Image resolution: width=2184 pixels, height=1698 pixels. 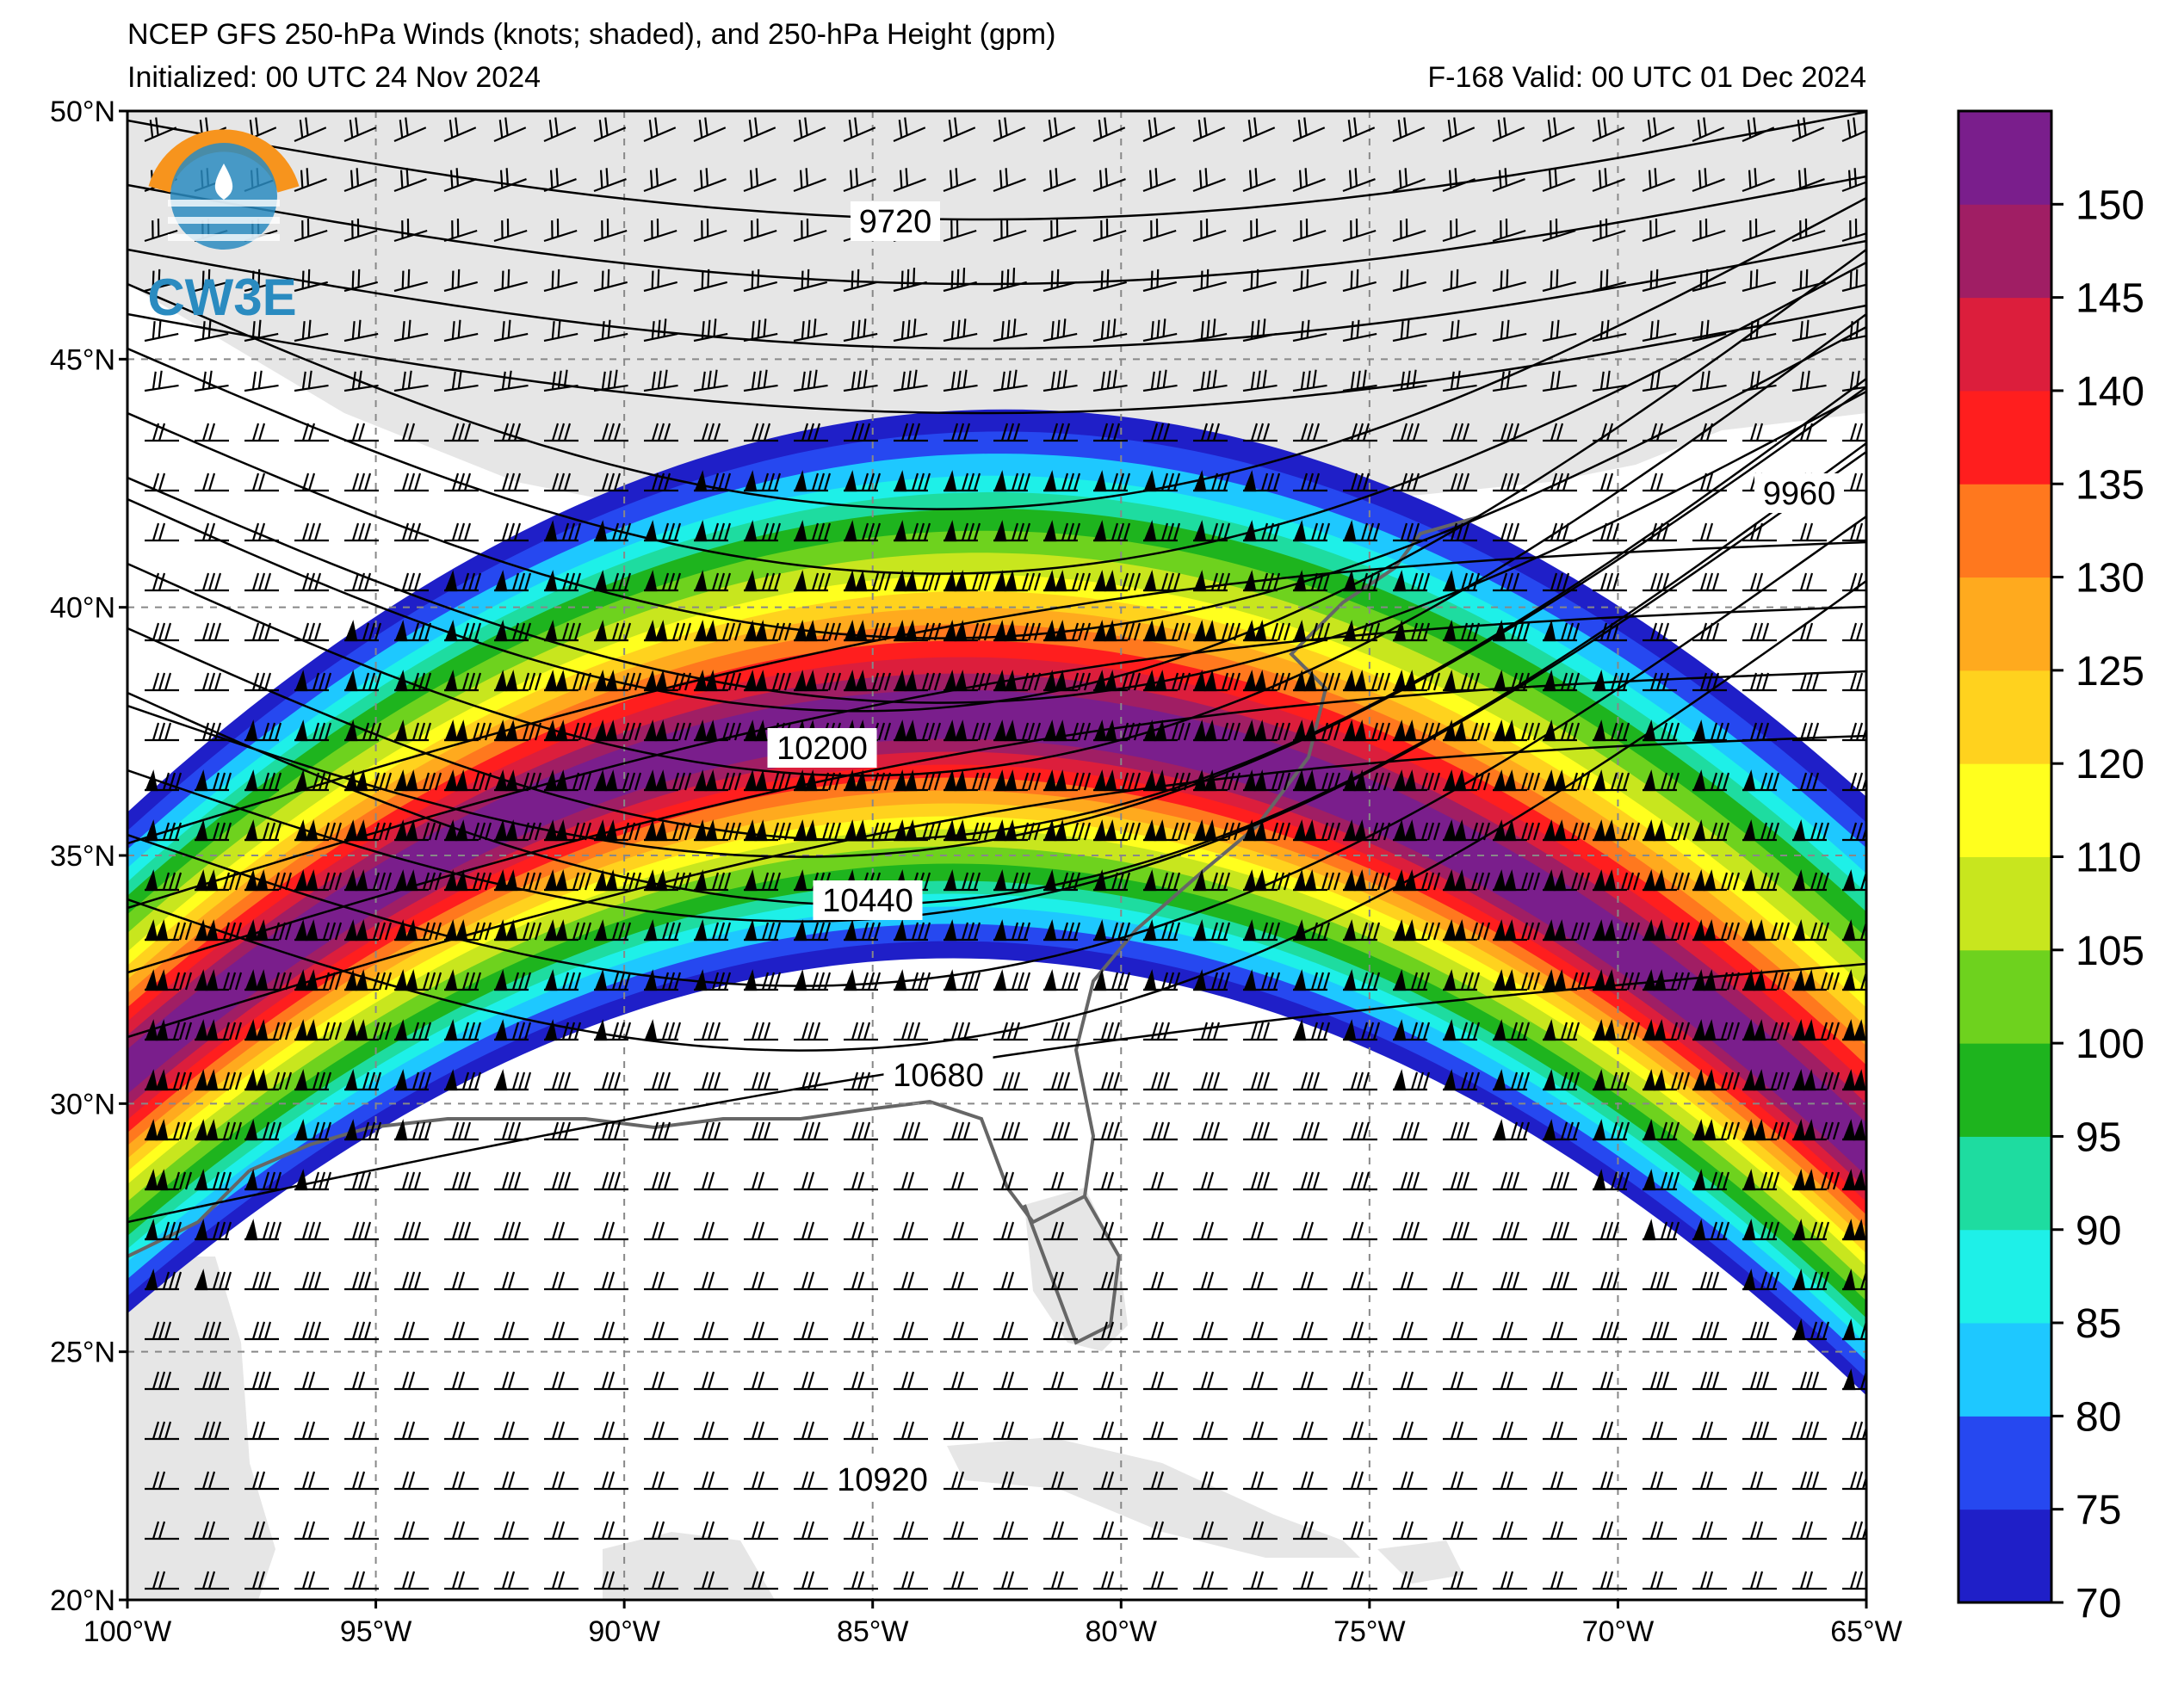 I want to click on contour-label-text: 9720, so click(x=896, y=222).